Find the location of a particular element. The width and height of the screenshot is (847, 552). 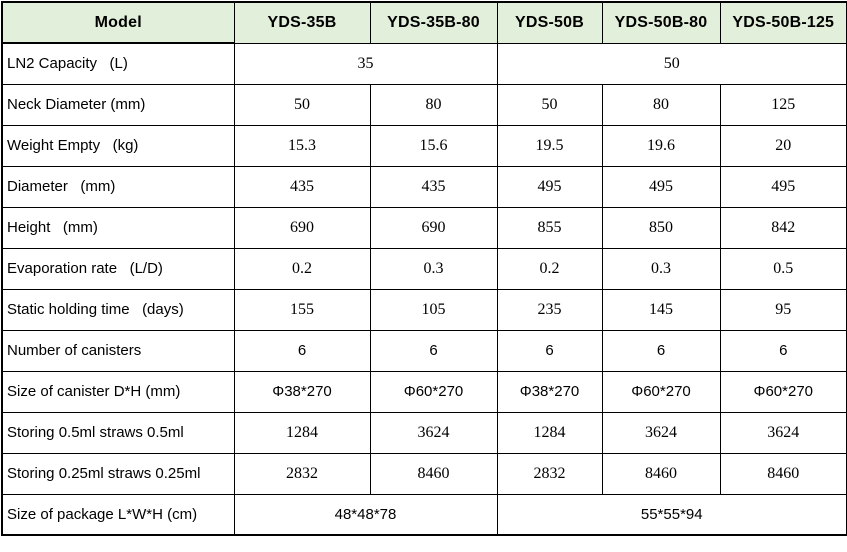

table-row: Number of canisters 6 6 6 6 6 is located at coordinates (424, 350).